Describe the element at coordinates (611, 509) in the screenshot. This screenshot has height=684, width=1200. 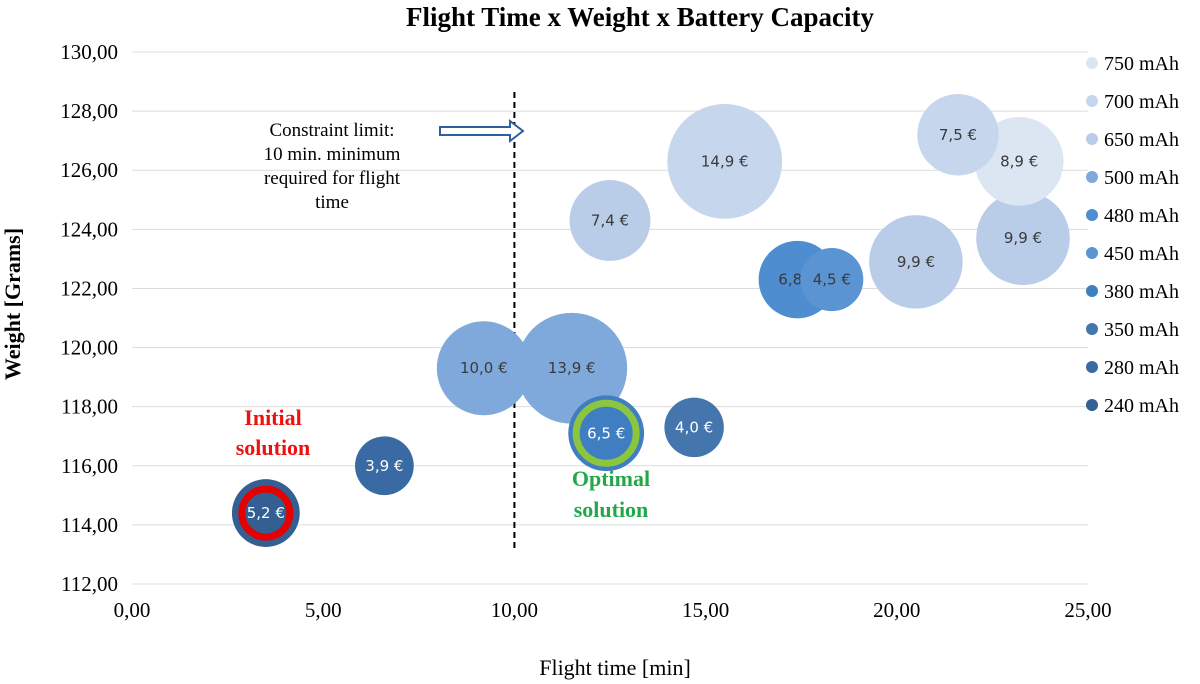
I see `optimal-solution-label: solution` at that location.